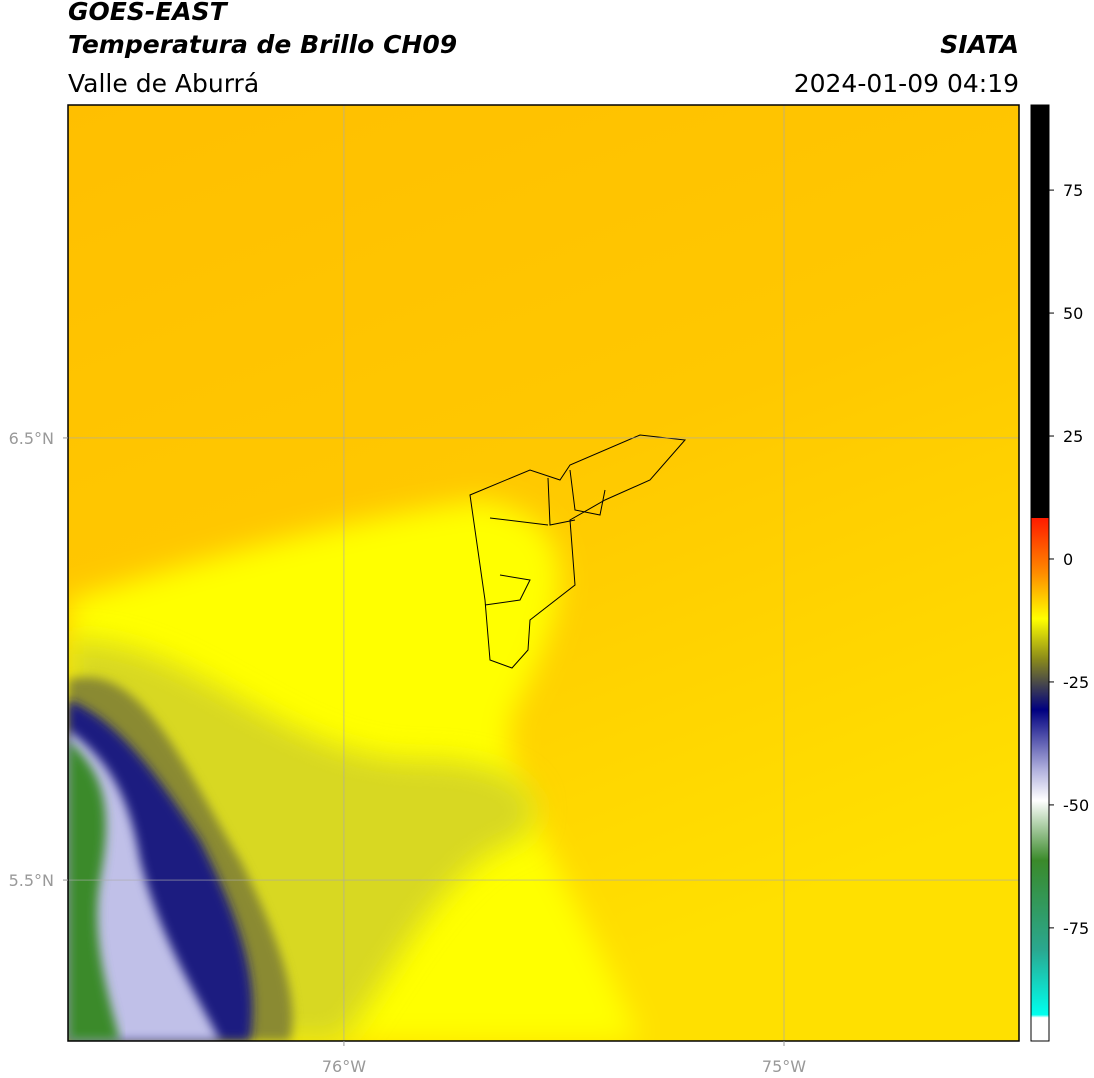  I want to click on colorbar, so click(1040, 573).